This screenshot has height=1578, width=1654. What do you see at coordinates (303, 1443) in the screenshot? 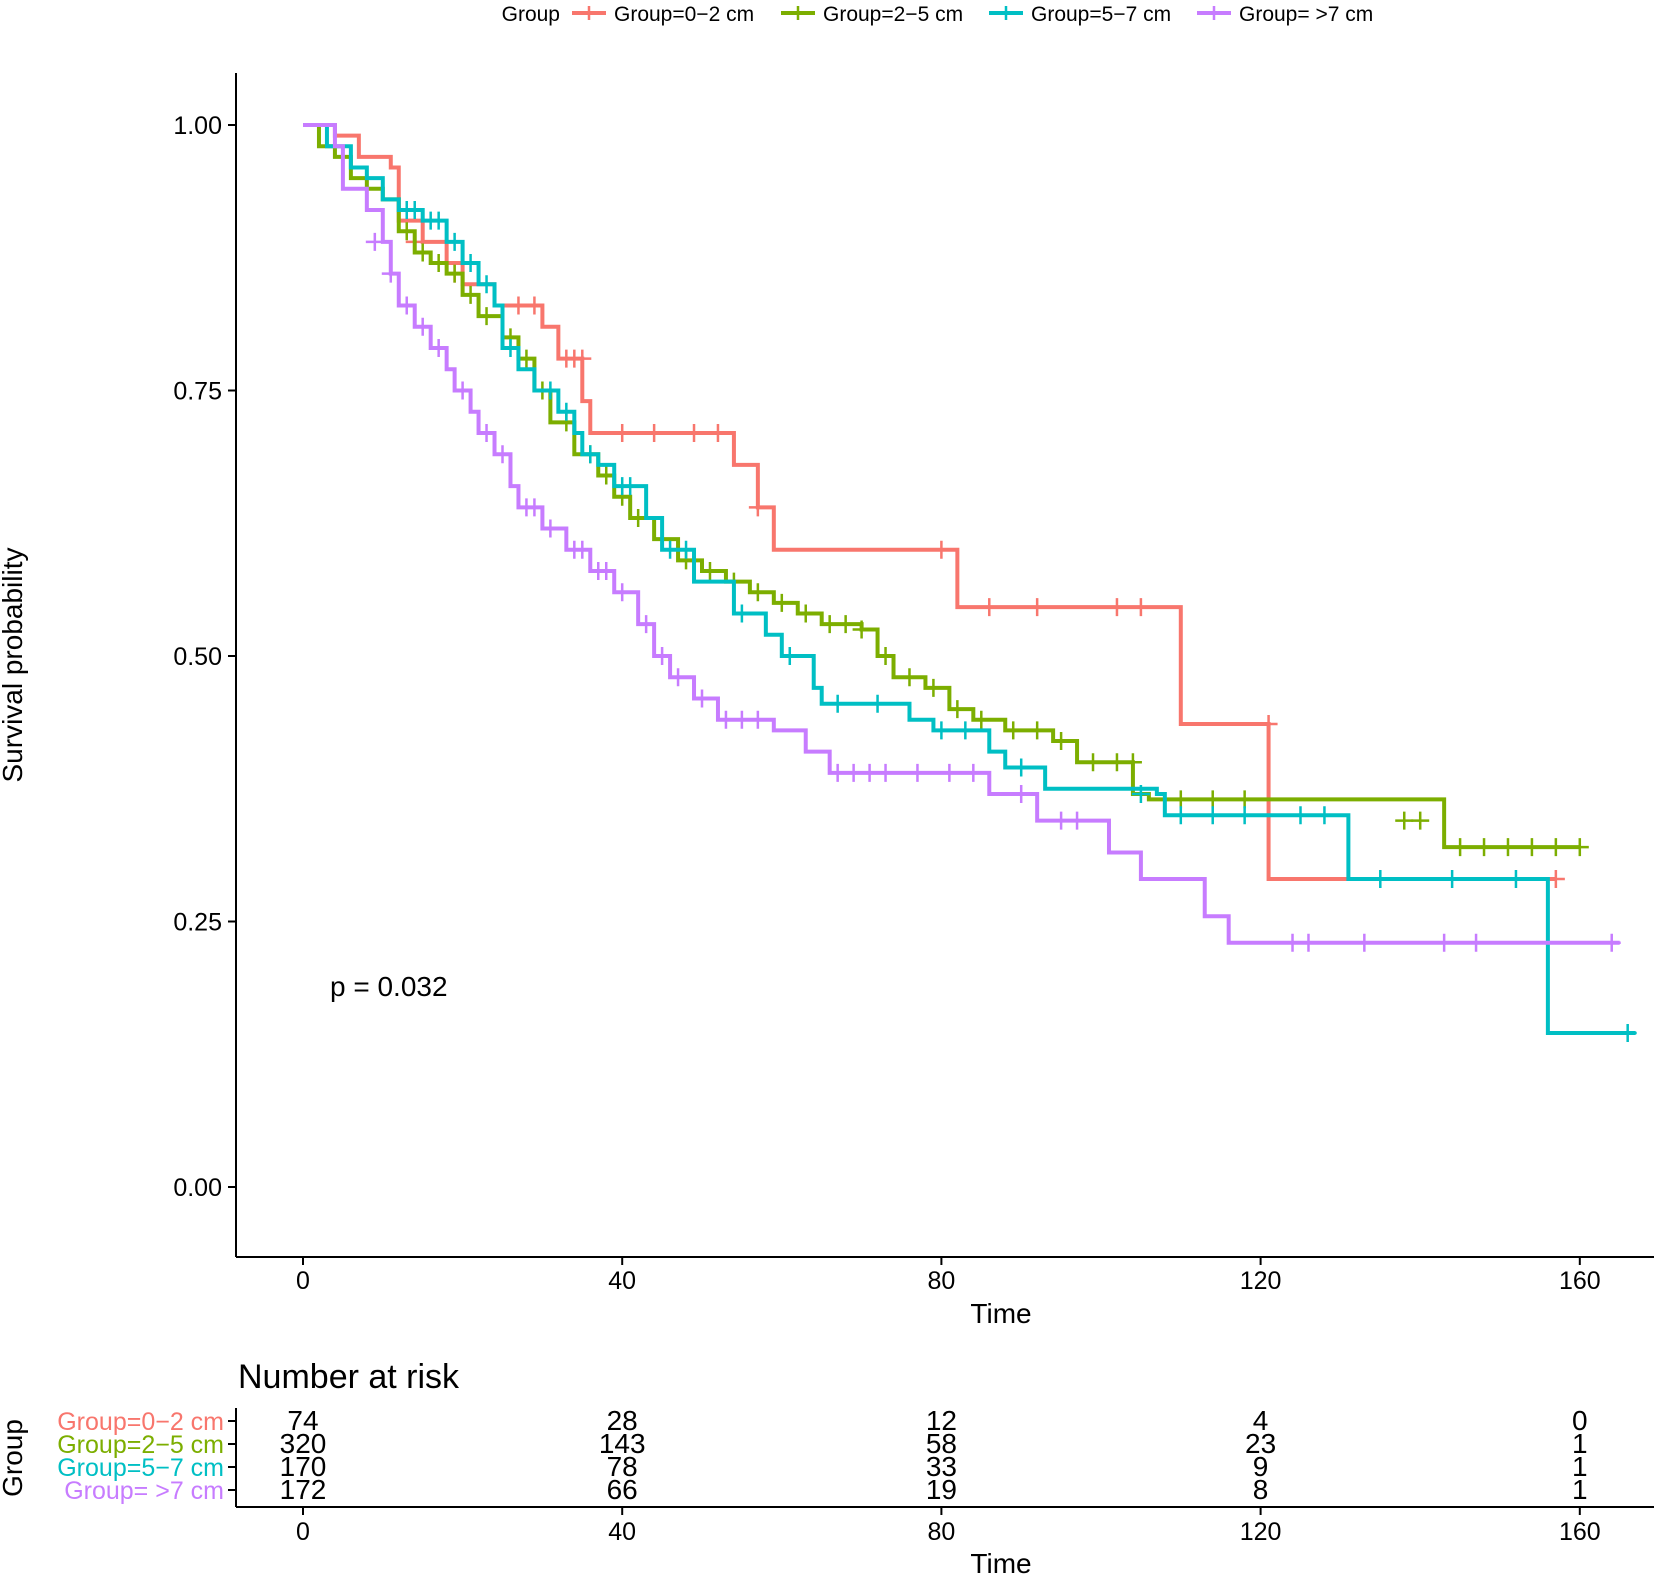
I see `risk-count: 320` at bounding box center [303, 1443].